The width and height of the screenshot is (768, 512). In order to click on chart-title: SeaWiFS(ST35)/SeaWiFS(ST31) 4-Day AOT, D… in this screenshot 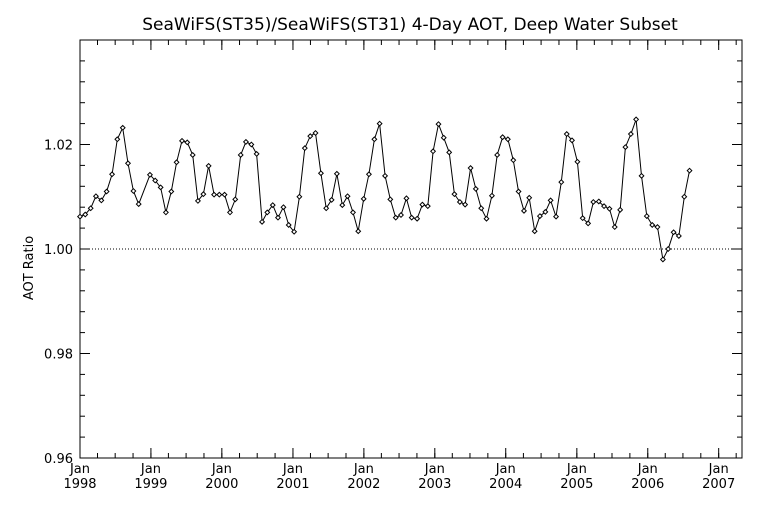, I will do `click(410, 25)`.